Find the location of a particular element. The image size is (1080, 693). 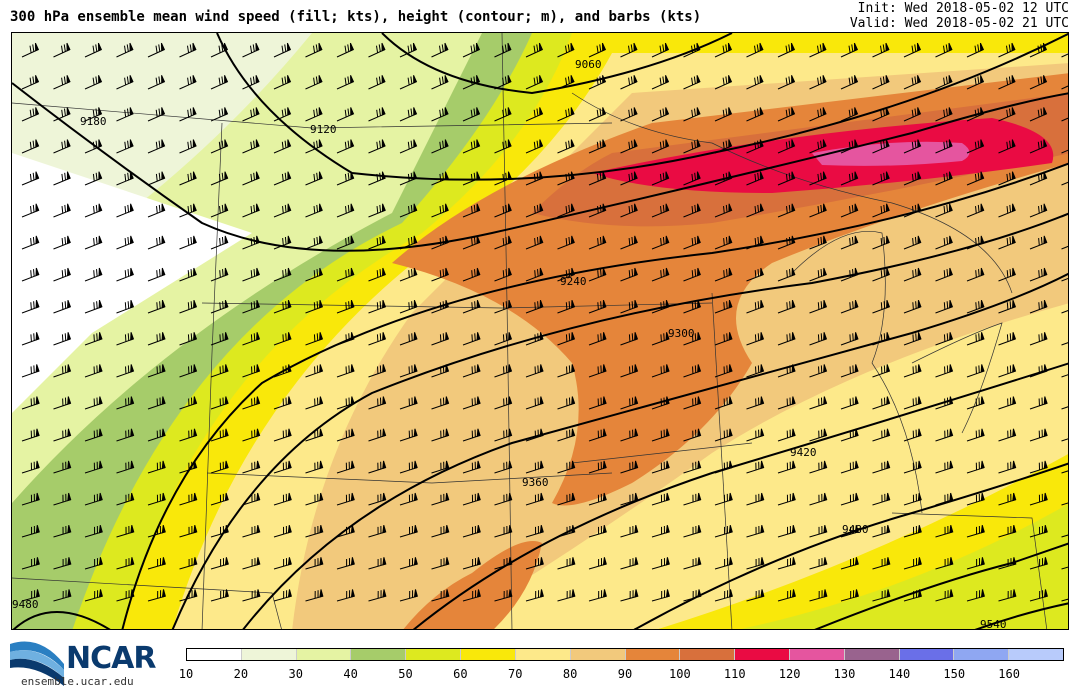

colorbar-tick-label: 70 is located at coordinates (515, 674).